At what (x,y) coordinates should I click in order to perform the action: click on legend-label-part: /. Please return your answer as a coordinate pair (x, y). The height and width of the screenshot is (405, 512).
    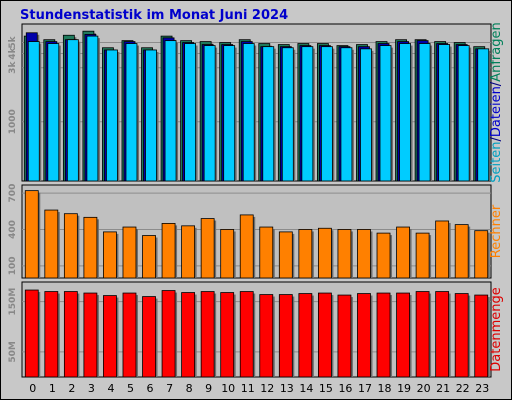
    Looking at the image, I should click on (496, 139).